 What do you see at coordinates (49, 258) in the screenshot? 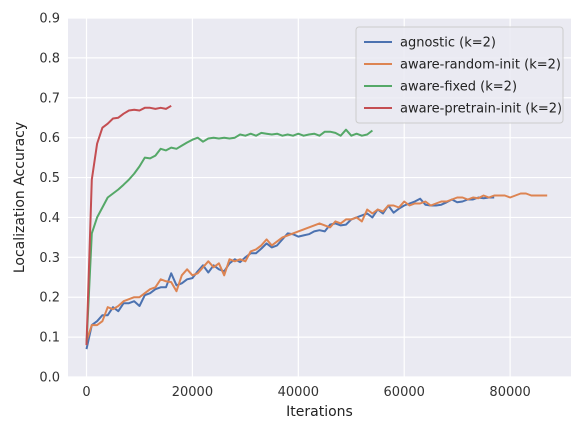
I see `y-tick-label: 0.3` at bounding box center [49, 258].